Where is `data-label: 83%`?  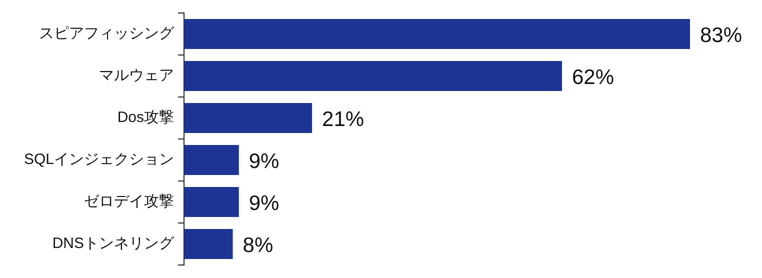
data-label: 83% is located at coordinates (721, 35).